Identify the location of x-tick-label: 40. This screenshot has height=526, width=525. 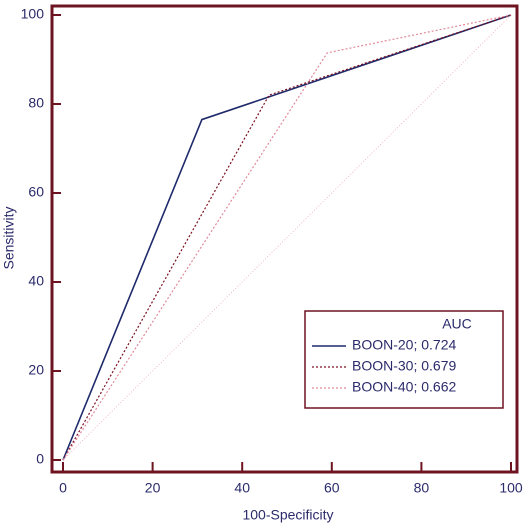
(242, 488).